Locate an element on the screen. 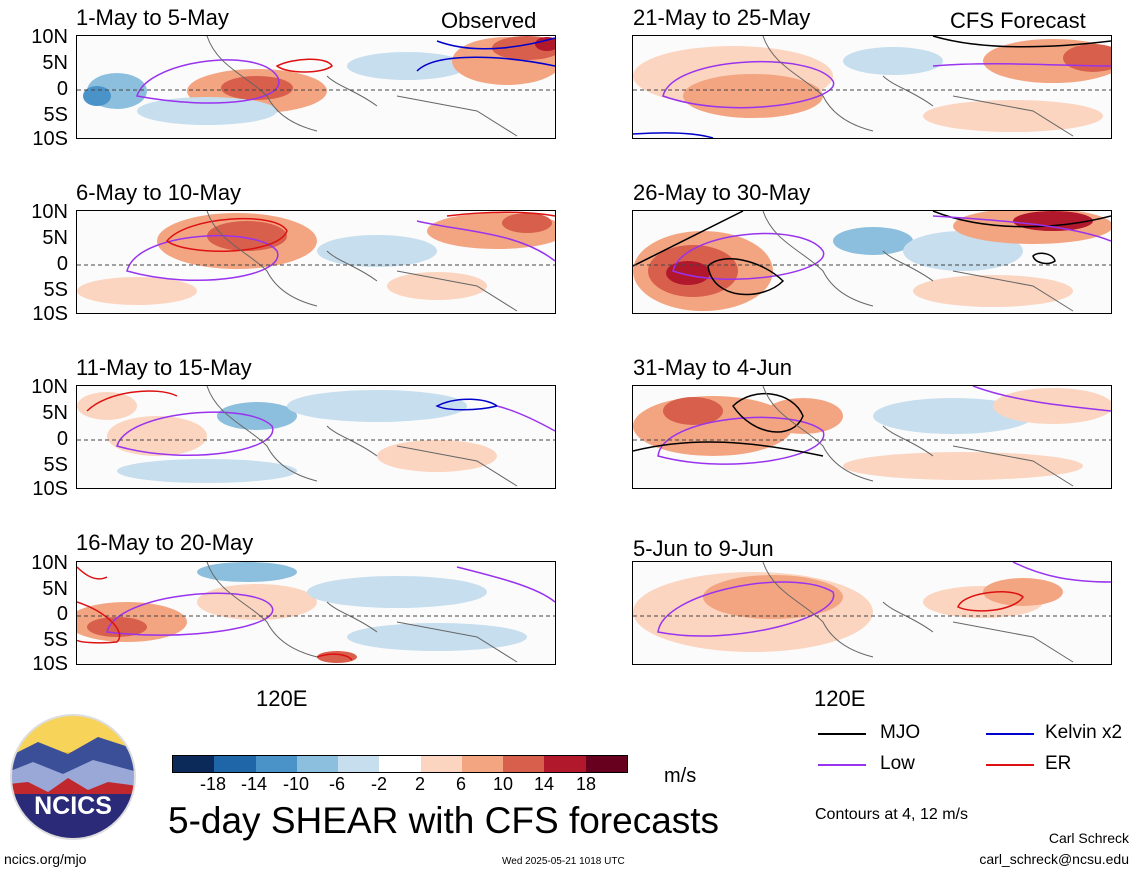 Image resolution: width=1135 pixels, height=873 pixels. legend-low-line is located at coordinates (842, 765).